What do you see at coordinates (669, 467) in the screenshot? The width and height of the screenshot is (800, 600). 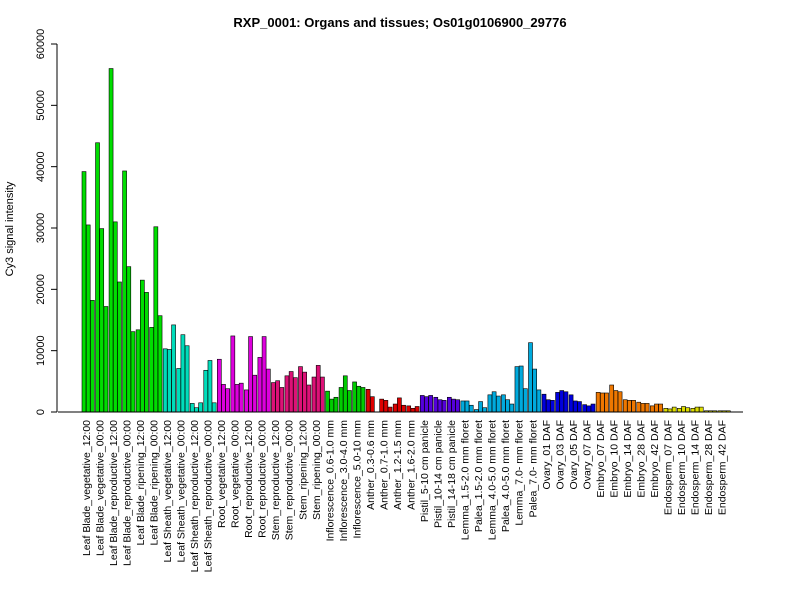 I see `category-label: Endosperm_07 DAF` at bounding box center [669, 467].